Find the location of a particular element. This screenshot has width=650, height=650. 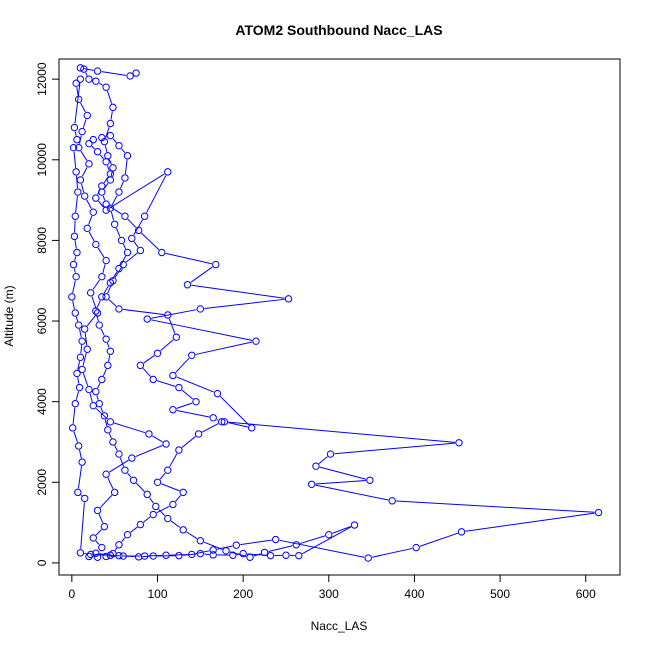

x-tick-label: 300 is located at coordinates (329, 594).